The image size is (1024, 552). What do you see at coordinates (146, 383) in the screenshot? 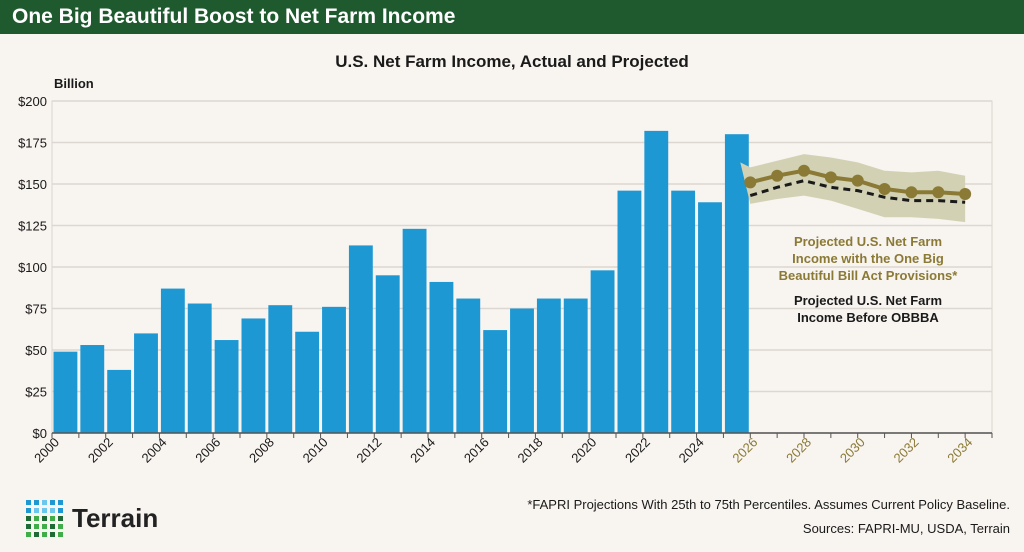
I see `bar-2003` at bounding box center [146, 383].